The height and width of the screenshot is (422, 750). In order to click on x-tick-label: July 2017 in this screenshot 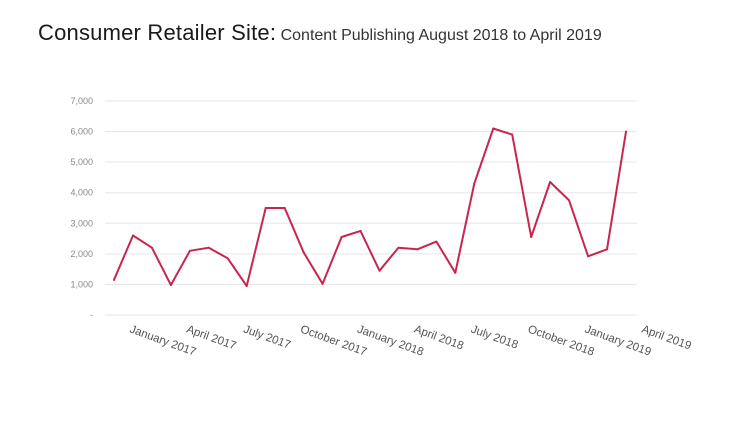, I will do `click(267, 338)`.